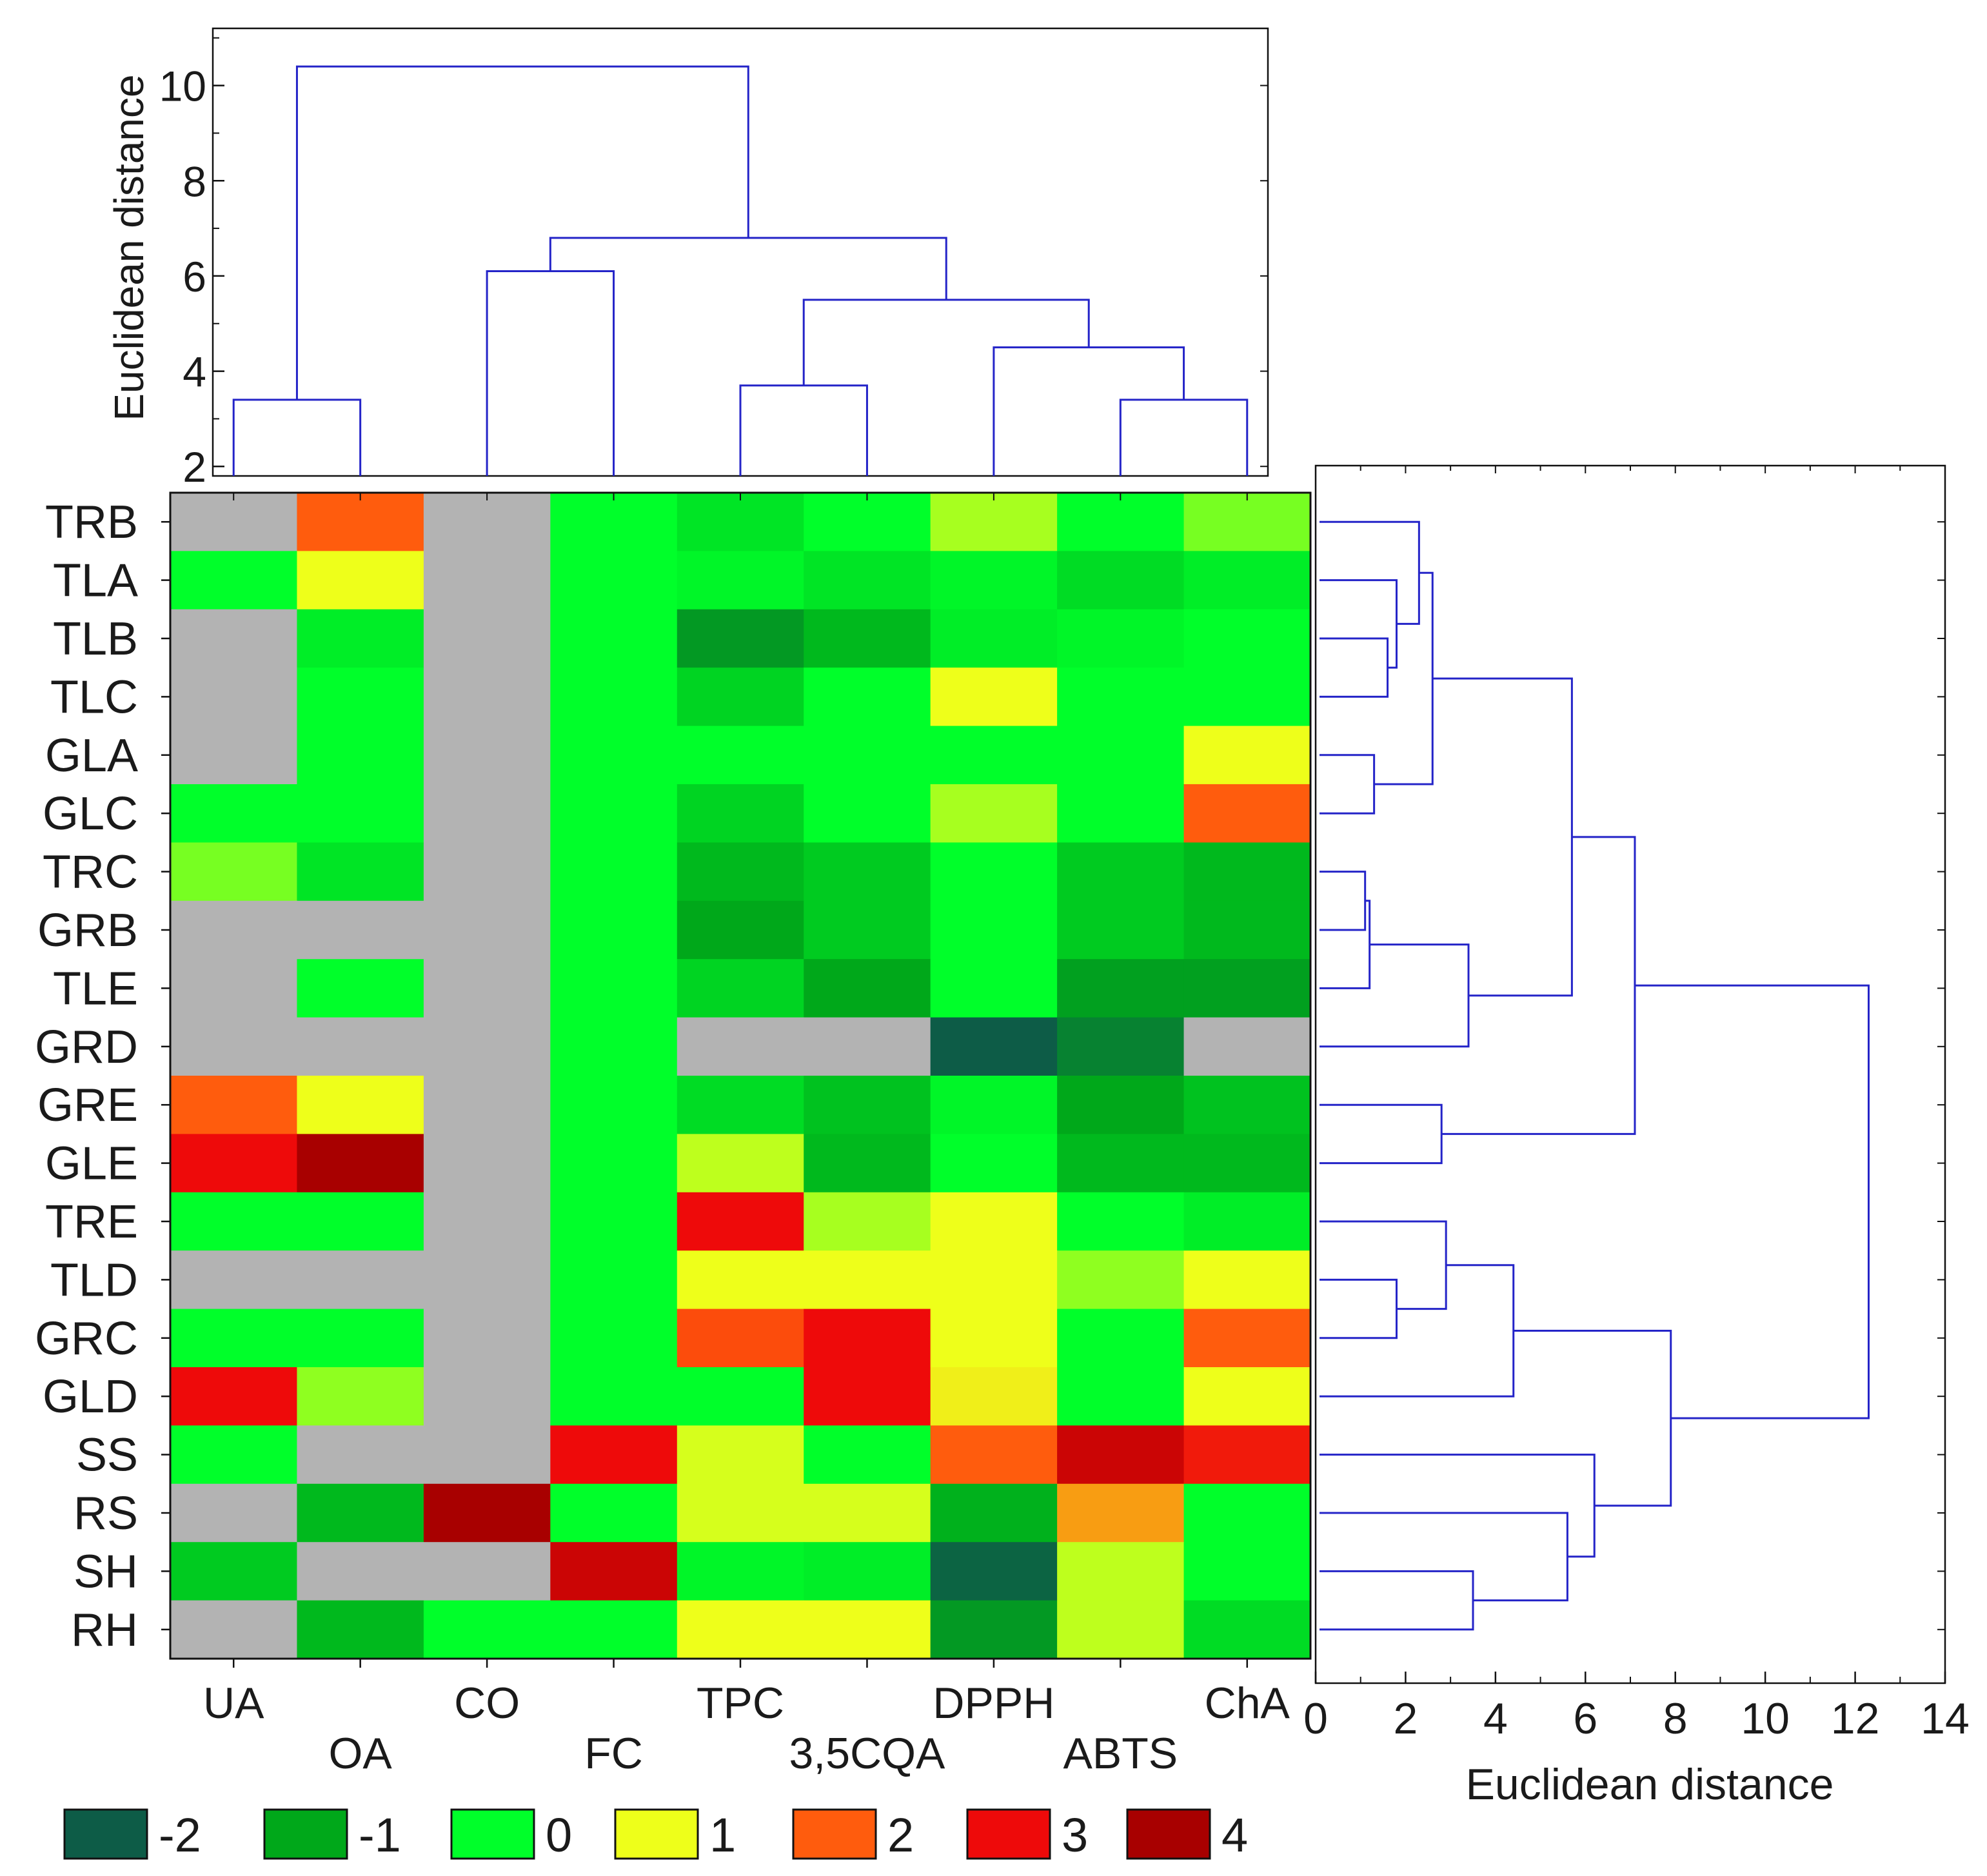 The image size is (1987, 1876). What do you see at coordinates (487, 755) in the screenshot?
I see `heatmap-cell-gla-co` at bounding box center [487, 755].